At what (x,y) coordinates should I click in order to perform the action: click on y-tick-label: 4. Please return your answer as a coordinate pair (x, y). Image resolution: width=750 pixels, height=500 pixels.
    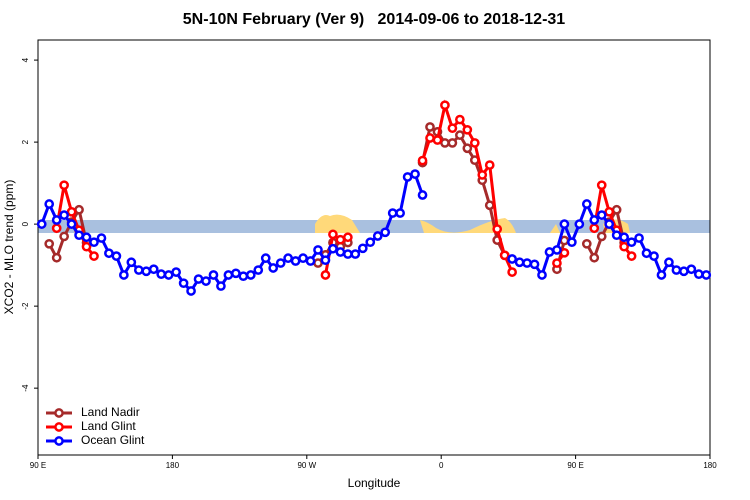
    Looking at the image, I should click on (25, 59).